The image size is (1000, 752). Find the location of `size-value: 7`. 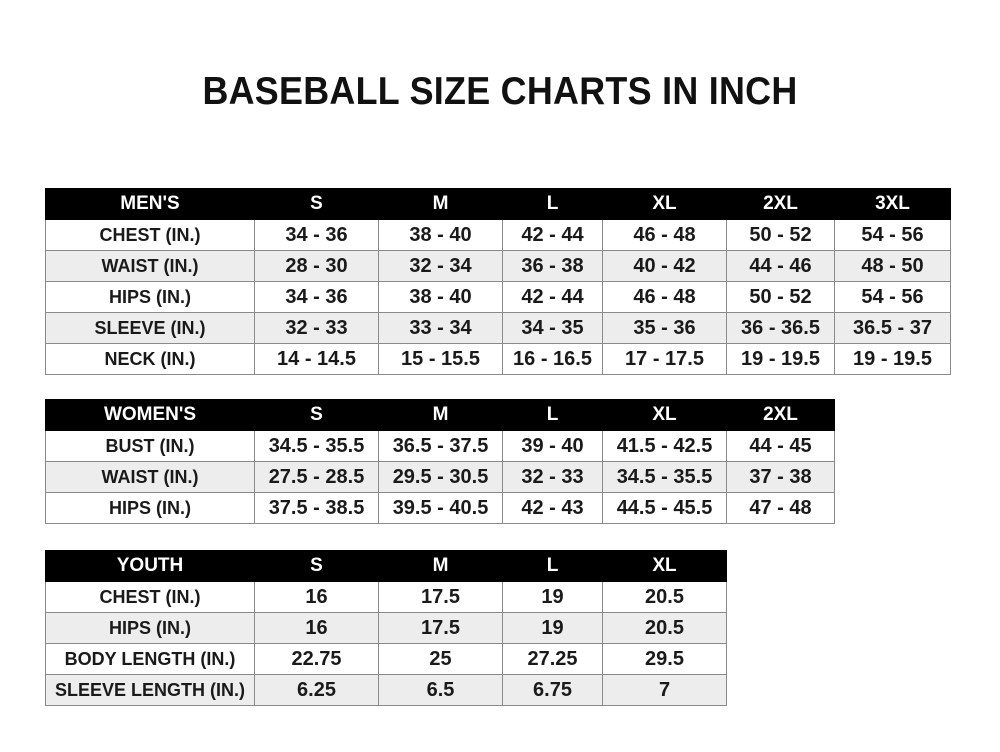

size-value: 7 is located at coordinates (664, 690).